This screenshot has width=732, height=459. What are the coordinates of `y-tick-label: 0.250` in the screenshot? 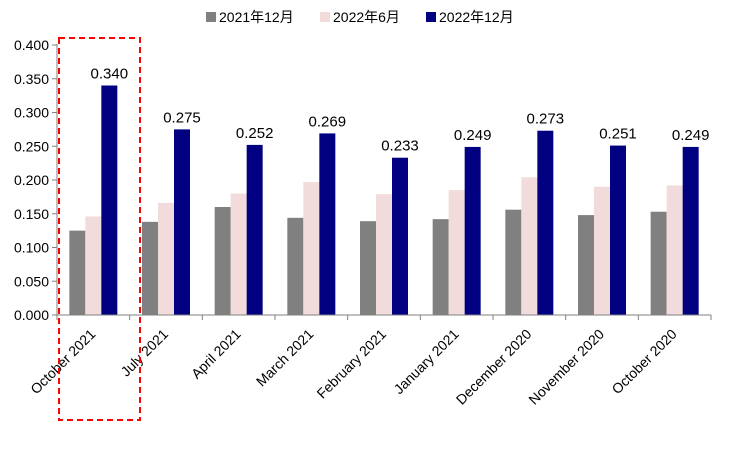 It's located at (31, 146).